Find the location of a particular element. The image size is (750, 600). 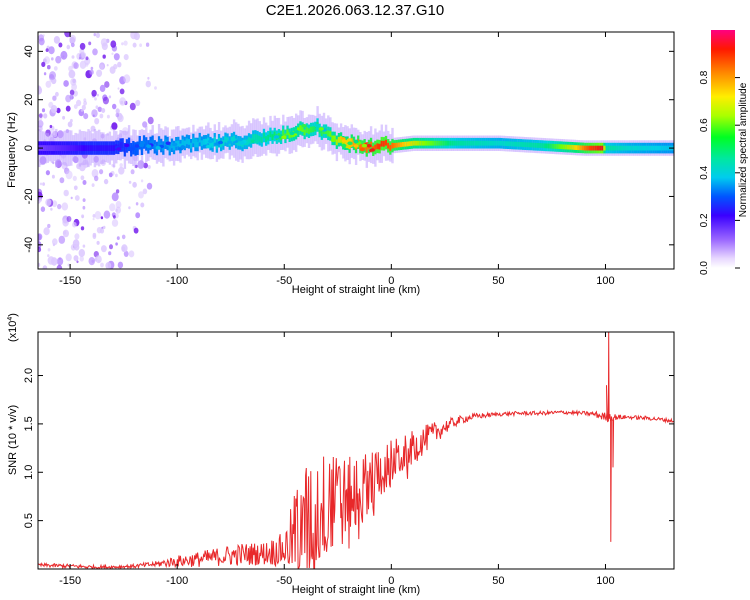

spectrogram-x-tick-label: -50 is located at coordinates (284, 281).